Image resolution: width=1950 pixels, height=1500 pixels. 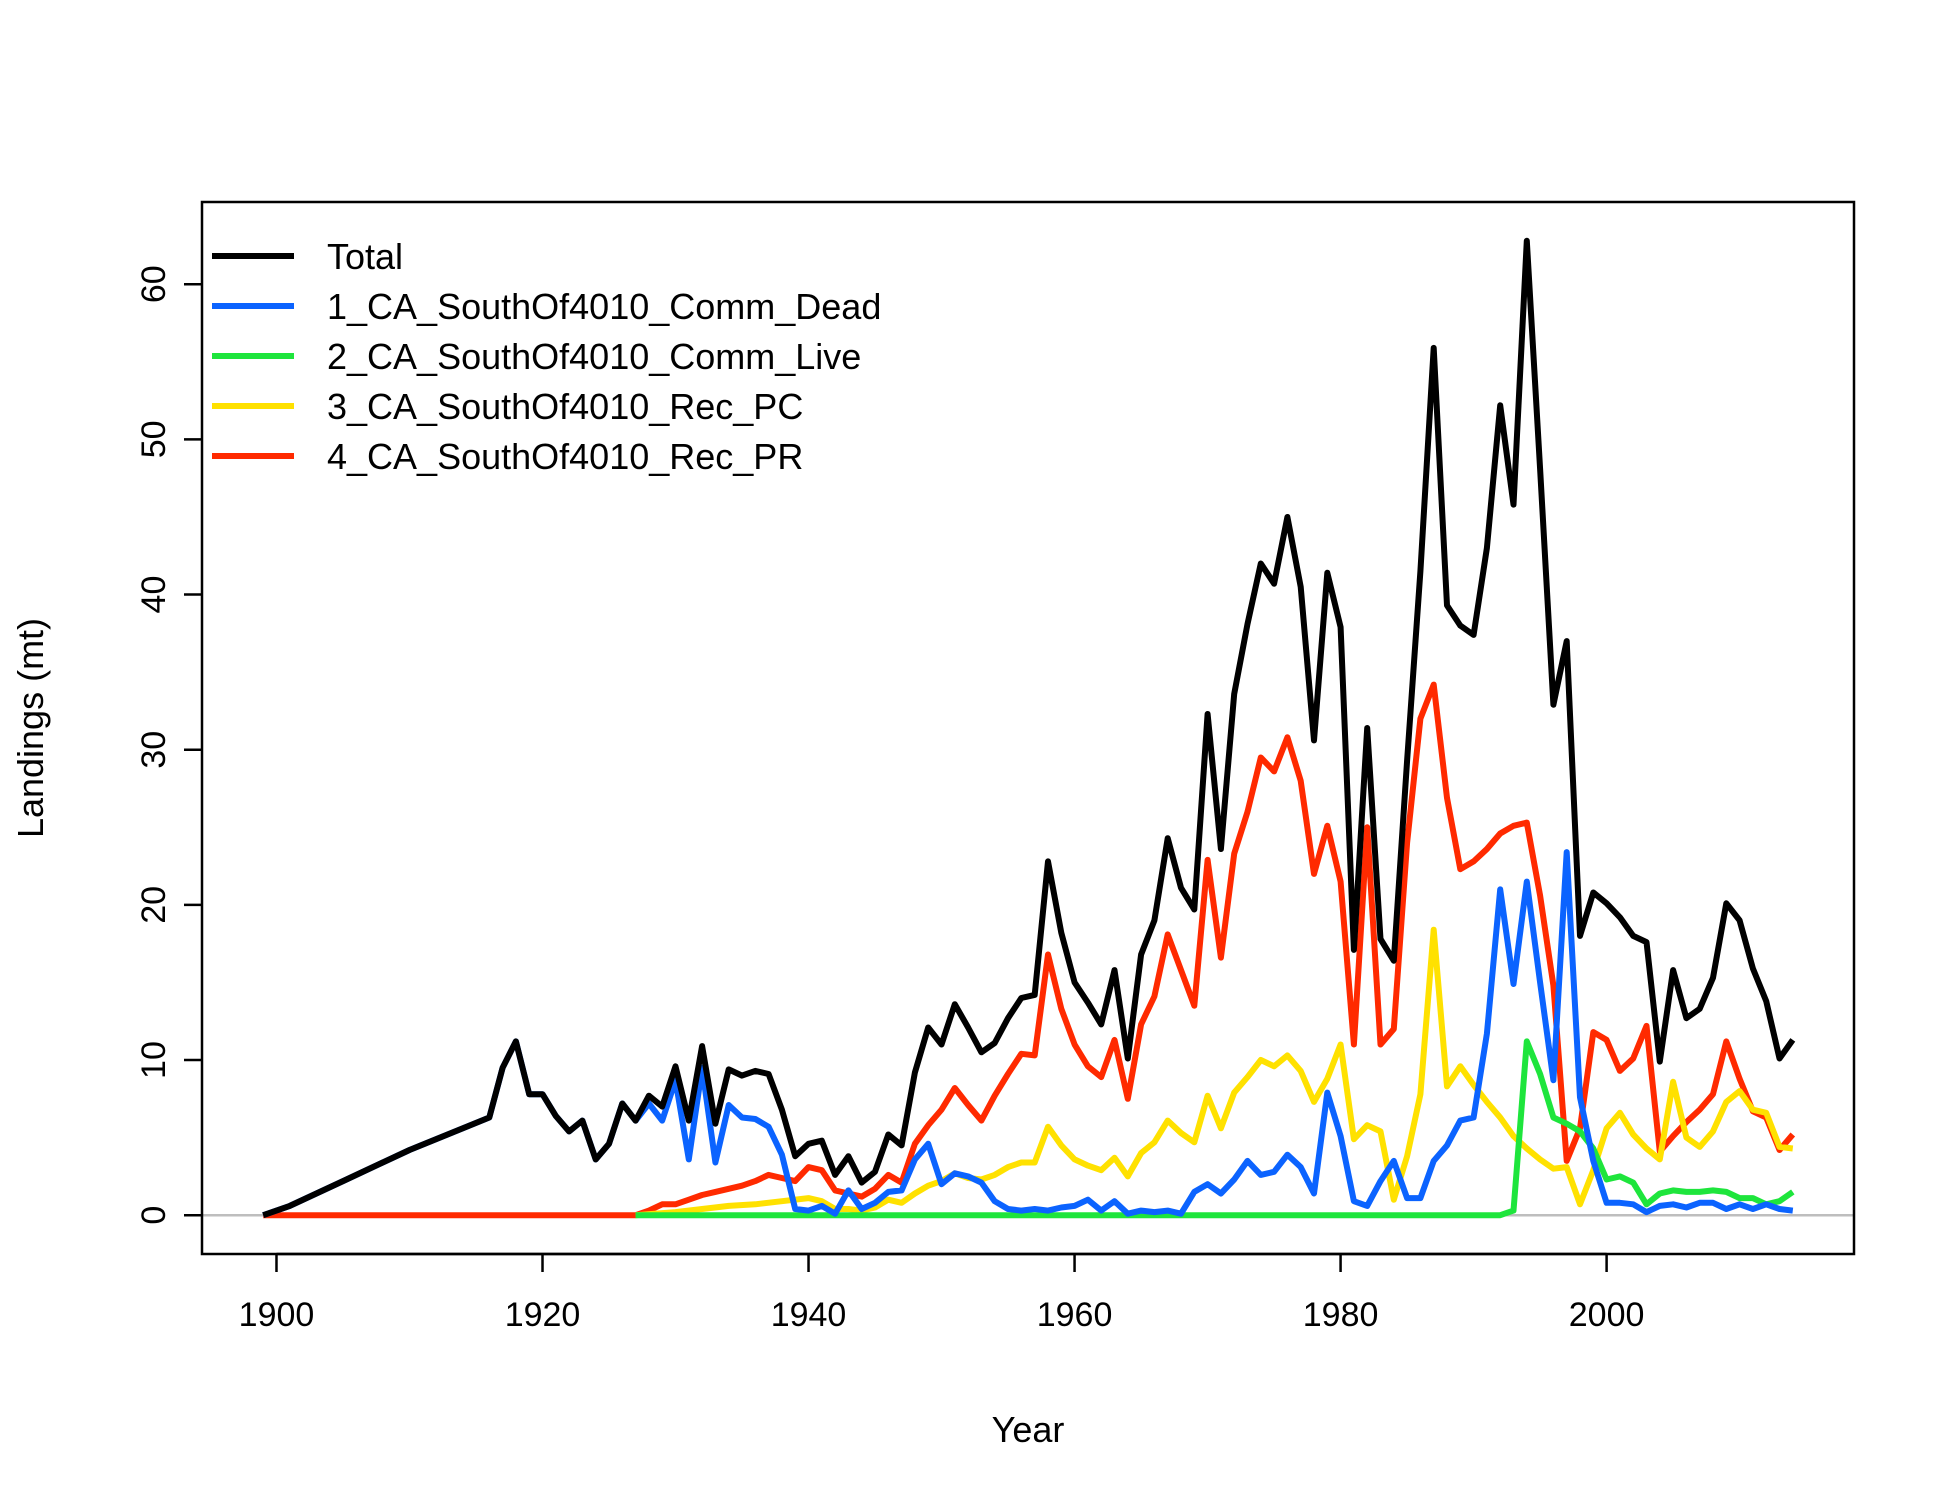 I want to click on y-tick-label: 30, so click(x=154, y=750).